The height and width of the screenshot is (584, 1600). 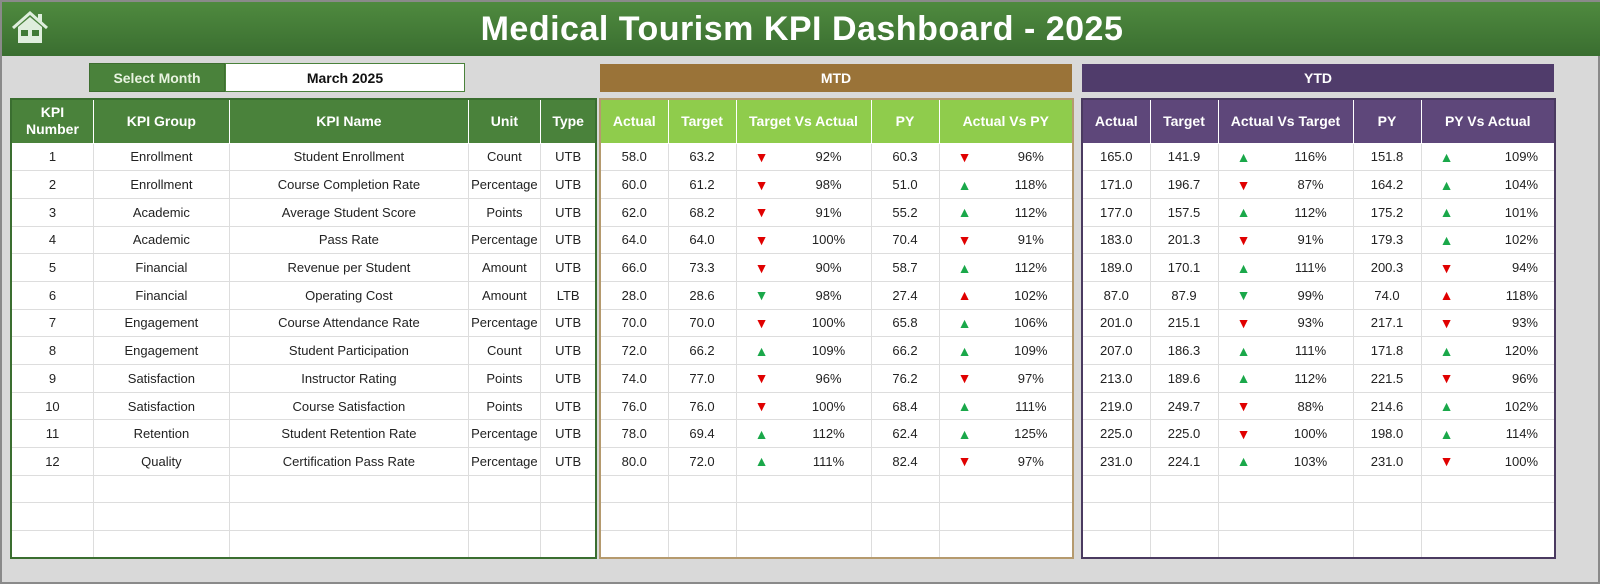 I want to click on mtd-target-vs-actual: ▼ 100%, so click(x=803, y=323).